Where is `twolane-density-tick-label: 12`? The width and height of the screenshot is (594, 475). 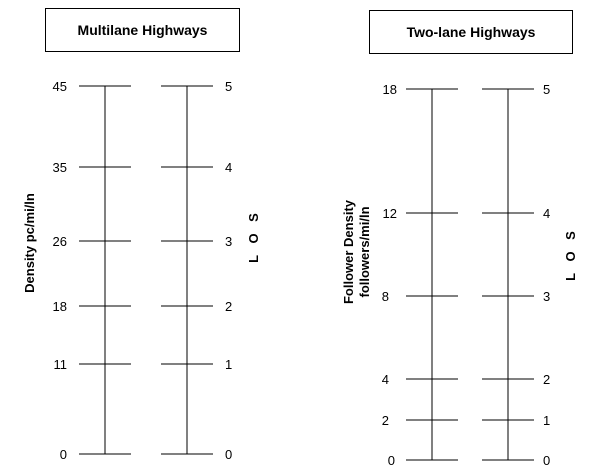 twolane-density-tick-label: 12 is located at coordinates (390, 213).